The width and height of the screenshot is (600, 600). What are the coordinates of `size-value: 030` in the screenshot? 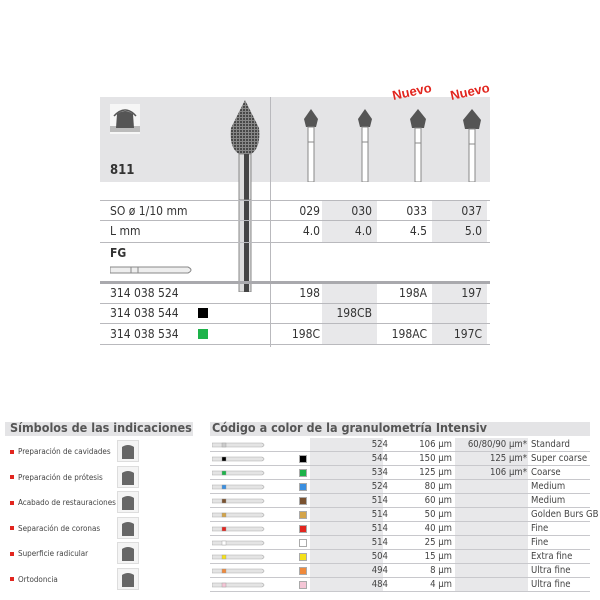 It's located at (361, 211).